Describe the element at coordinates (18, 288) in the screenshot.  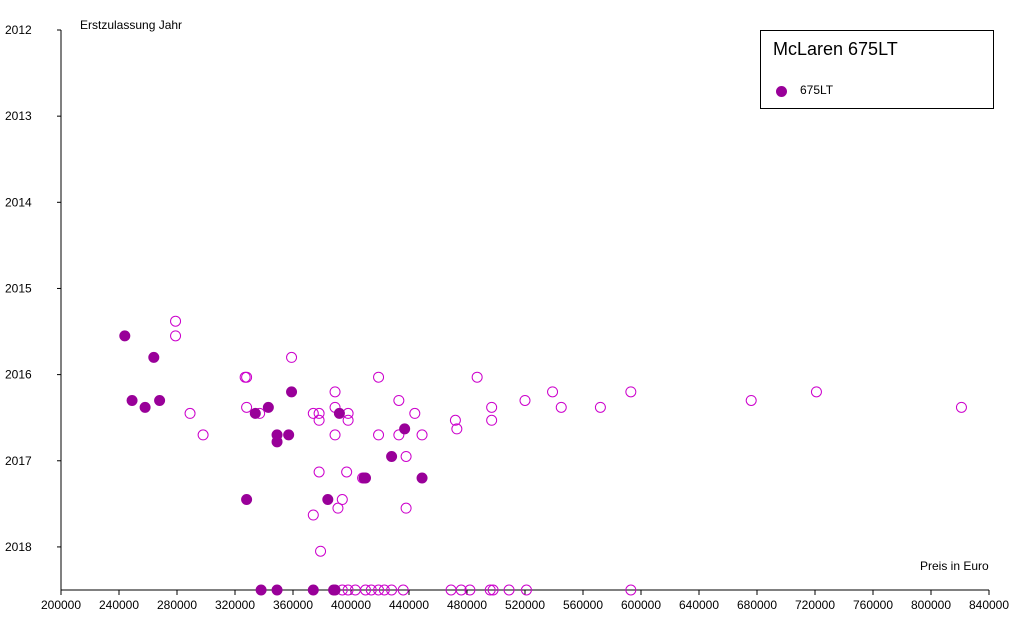
I see `y-tick-label: 2015` at that location.